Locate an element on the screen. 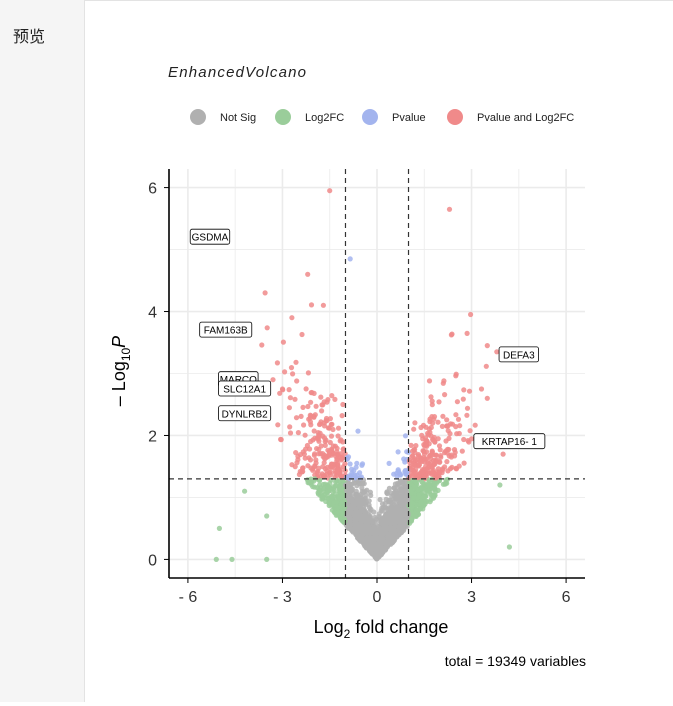  y-axis-title-sub: 10 is located at coordinates (126, 354).